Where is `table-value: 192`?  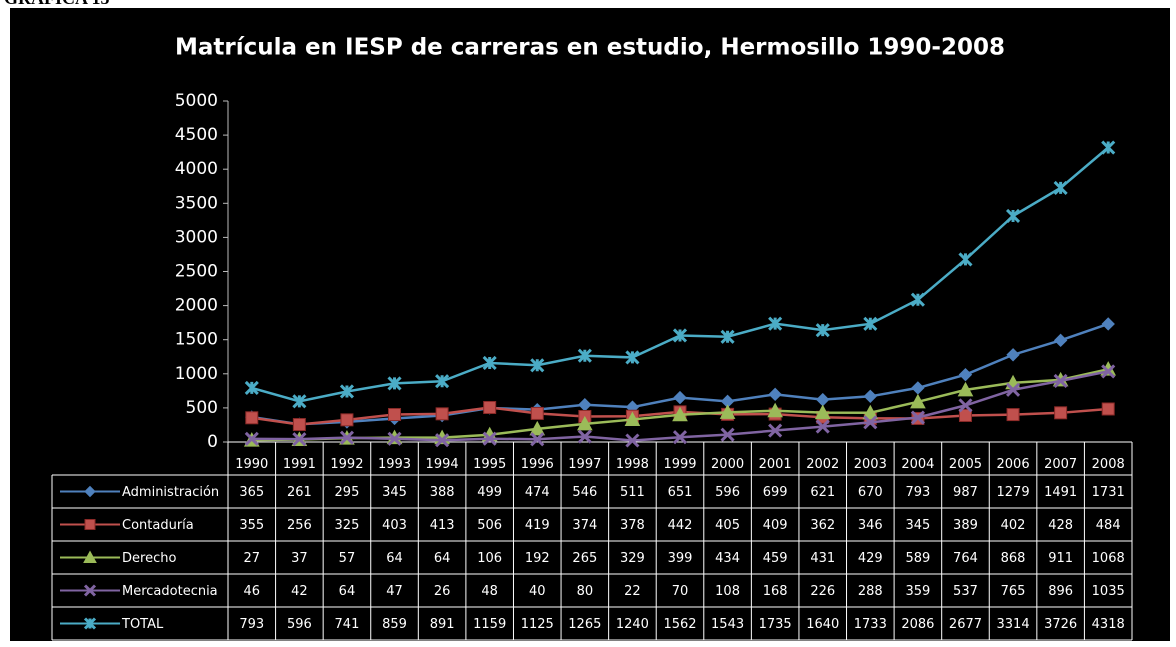 table-value: 192 is located at coordinates (537, 558).